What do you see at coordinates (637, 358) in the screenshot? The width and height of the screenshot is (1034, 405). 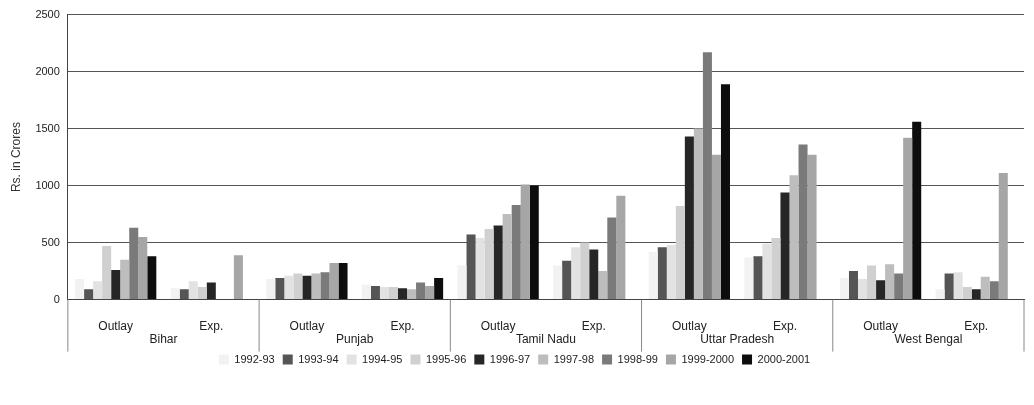 I see `legend-label: 1998-99` at bounding box center [637, 358].